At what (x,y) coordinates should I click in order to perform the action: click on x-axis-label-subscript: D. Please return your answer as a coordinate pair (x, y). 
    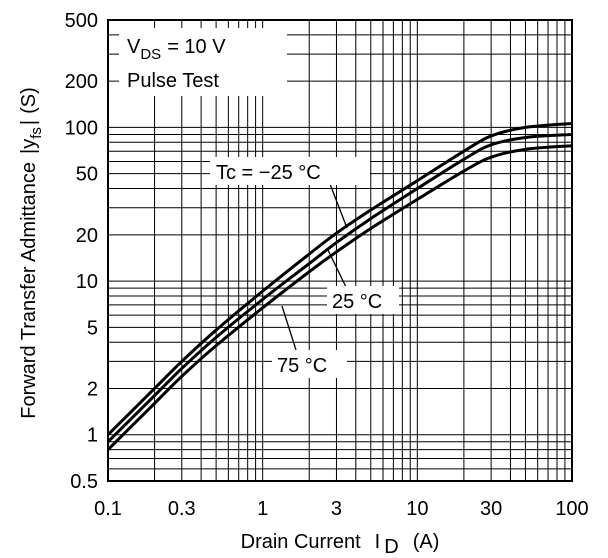
    Looking at the image, I should click on (391, 547).